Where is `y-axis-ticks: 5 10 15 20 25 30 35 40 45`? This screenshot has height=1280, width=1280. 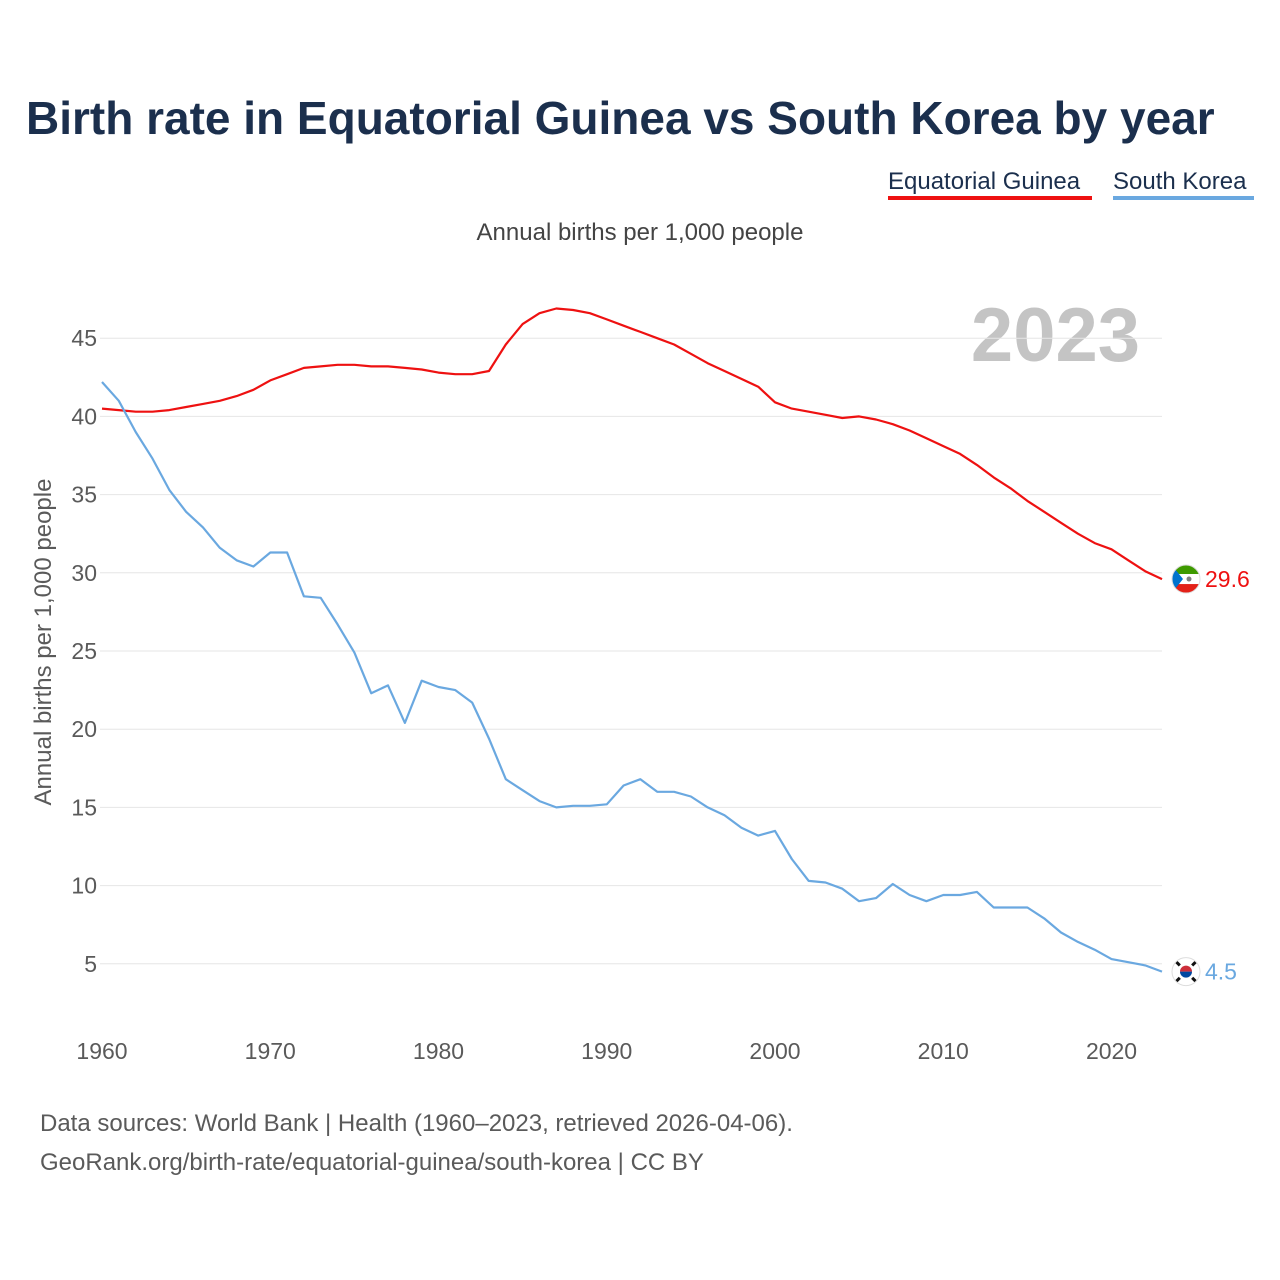 y-axis-ticks: 5 10 15 20 25 30 35 40 45 is located at coordinates (84, 651).